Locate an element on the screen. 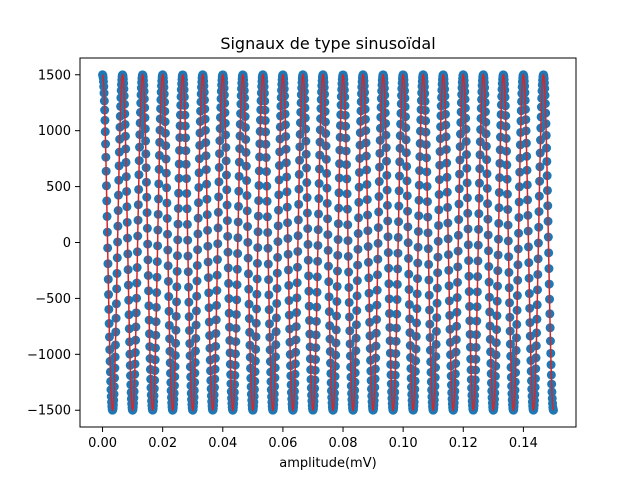 This screenshot has width=640, height=485. x-tick-label: 0.12 is located at coordinates (463, 443).